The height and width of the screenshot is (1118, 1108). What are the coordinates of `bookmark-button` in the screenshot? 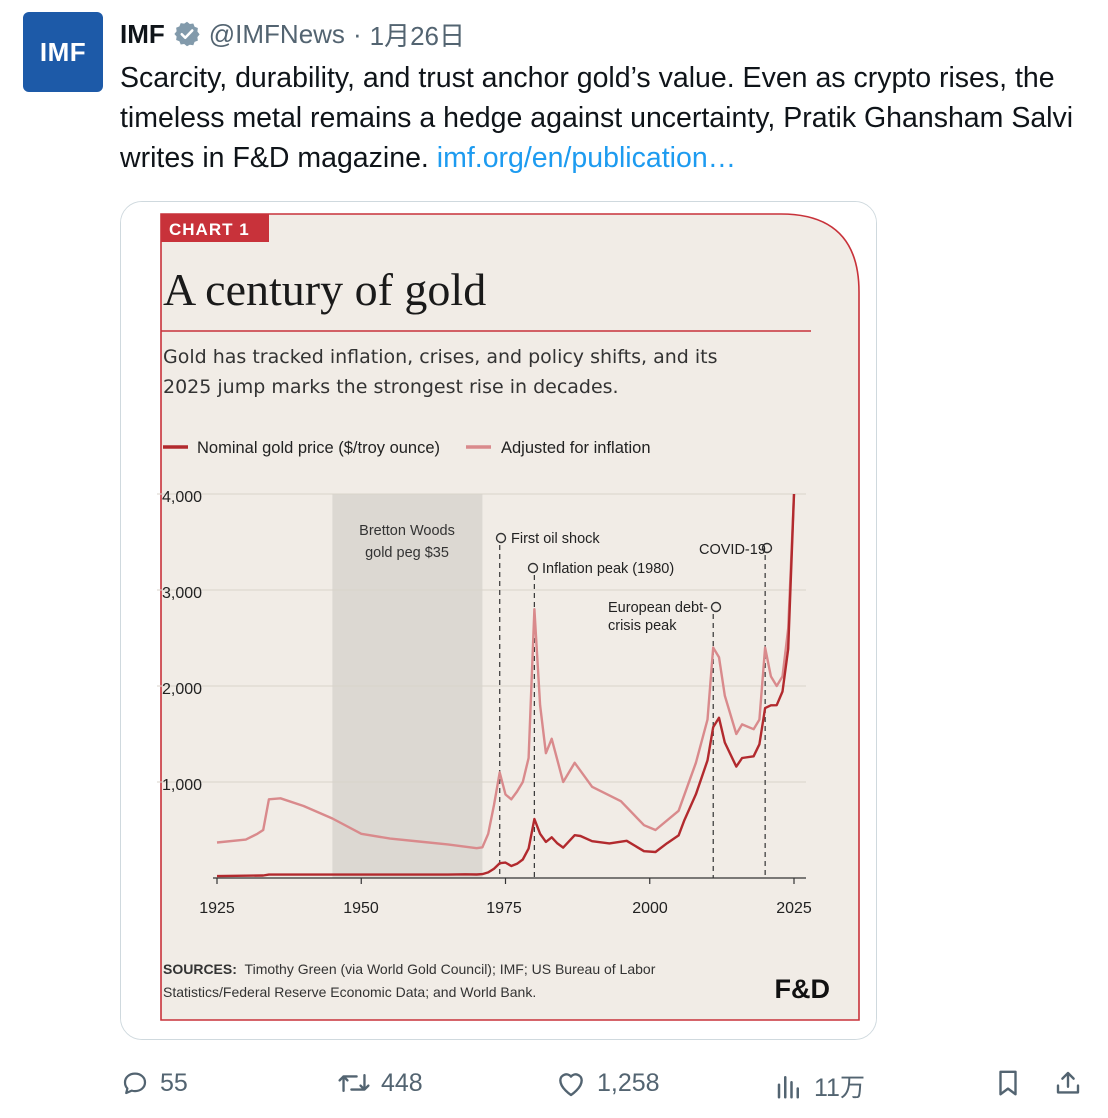 It's located at (1013, 1083).